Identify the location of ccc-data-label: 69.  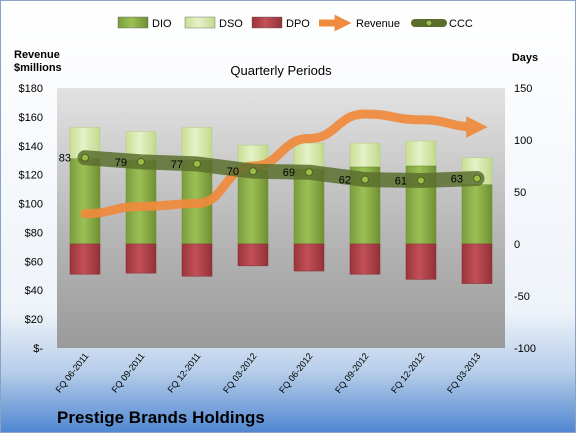
(289, 173).